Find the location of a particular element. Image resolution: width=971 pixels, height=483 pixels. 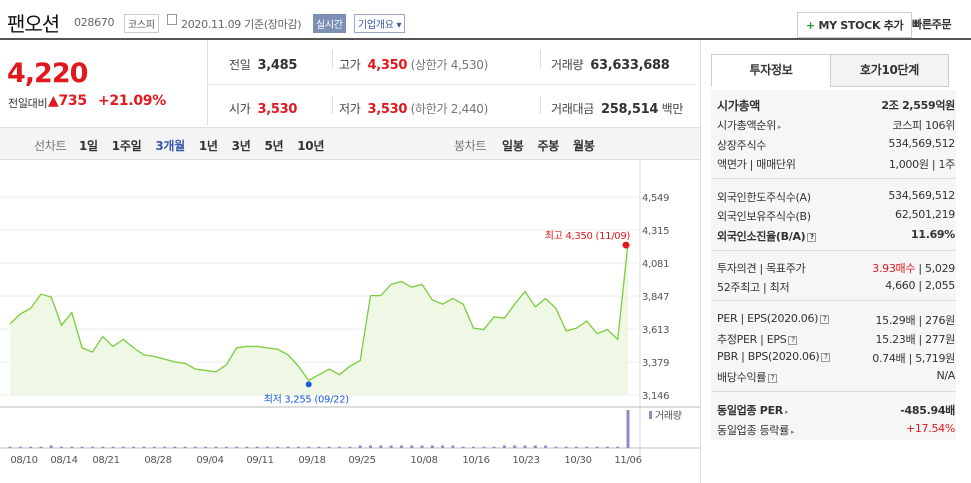

par-value-row: 액면가 | 매매단위 1,000원 | 1주 is located at coordinates (836, 164).